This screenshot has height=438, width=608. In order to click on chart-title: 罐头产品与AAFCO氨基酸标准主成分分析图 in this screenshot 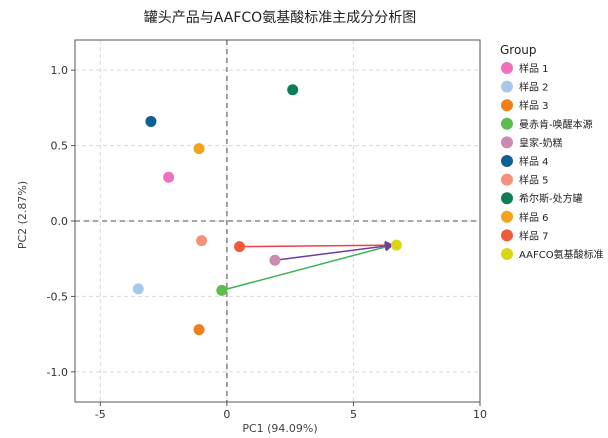, I will do `click(280, 17)`.